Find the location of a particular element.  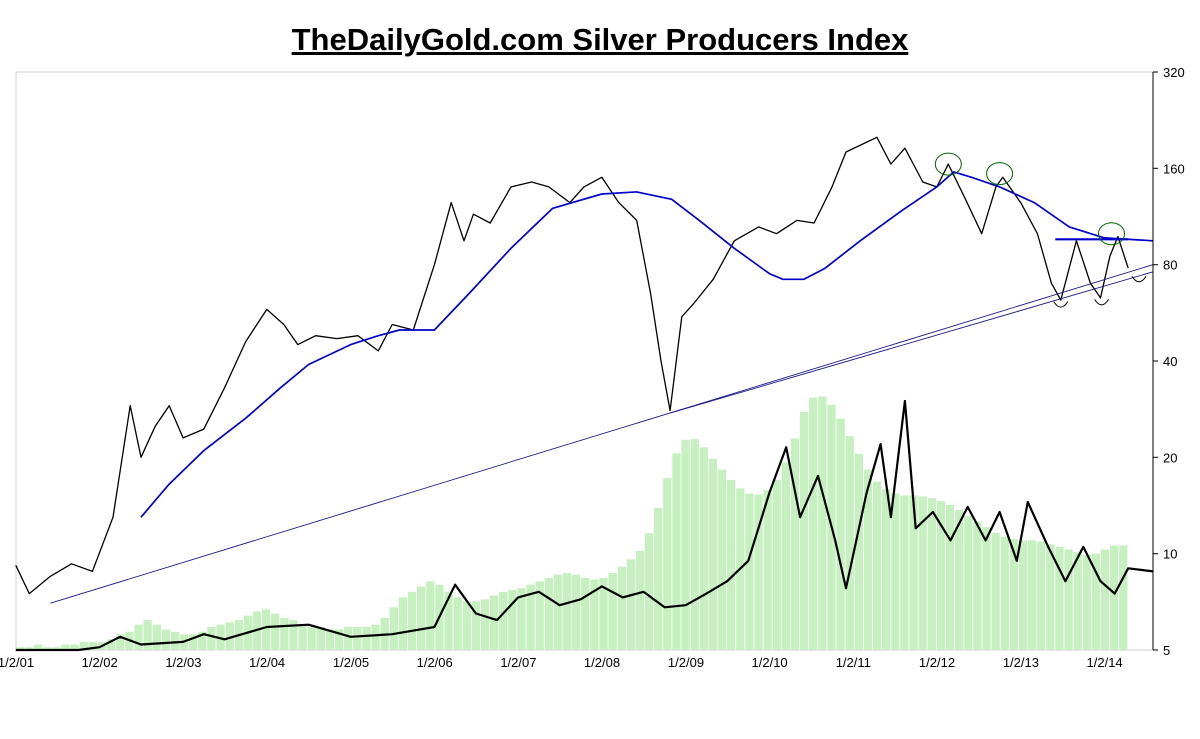

x-tick-label: 1/2/05 is located at coordinates (351, 662).